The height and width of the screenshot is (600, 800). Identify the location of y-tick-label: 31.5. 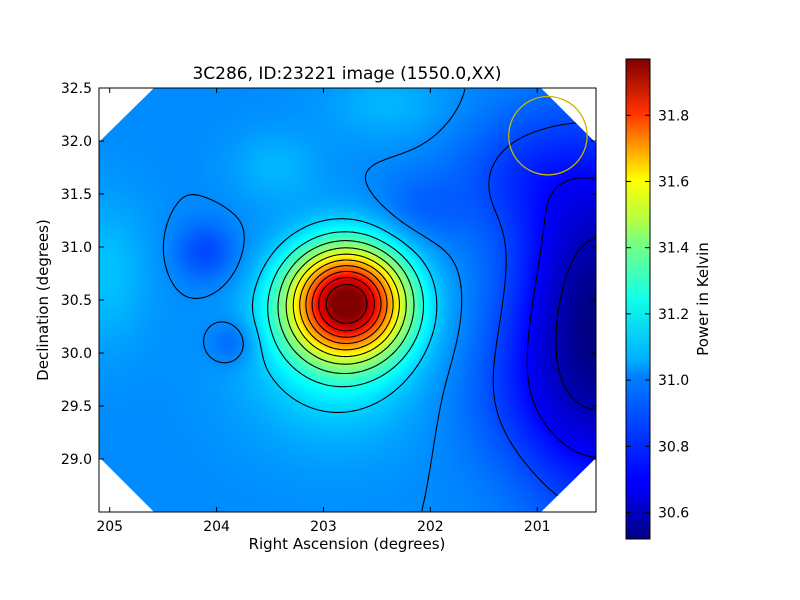
(76, 195).